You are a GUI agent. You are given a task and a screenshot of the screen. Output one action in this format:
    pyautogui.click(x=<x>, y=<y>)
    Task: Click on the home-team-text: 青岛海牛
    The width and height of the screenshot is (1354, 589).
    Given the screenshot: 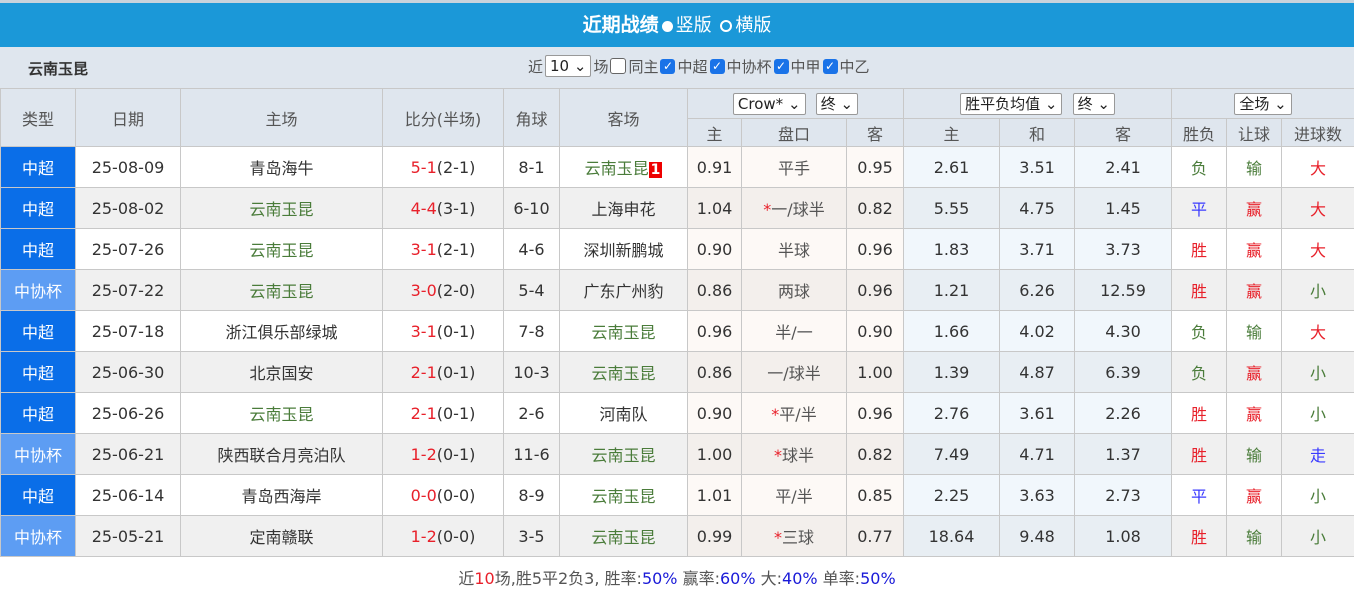 What is the action you would take?
    pyautogui.click(x=281, y=168)
    